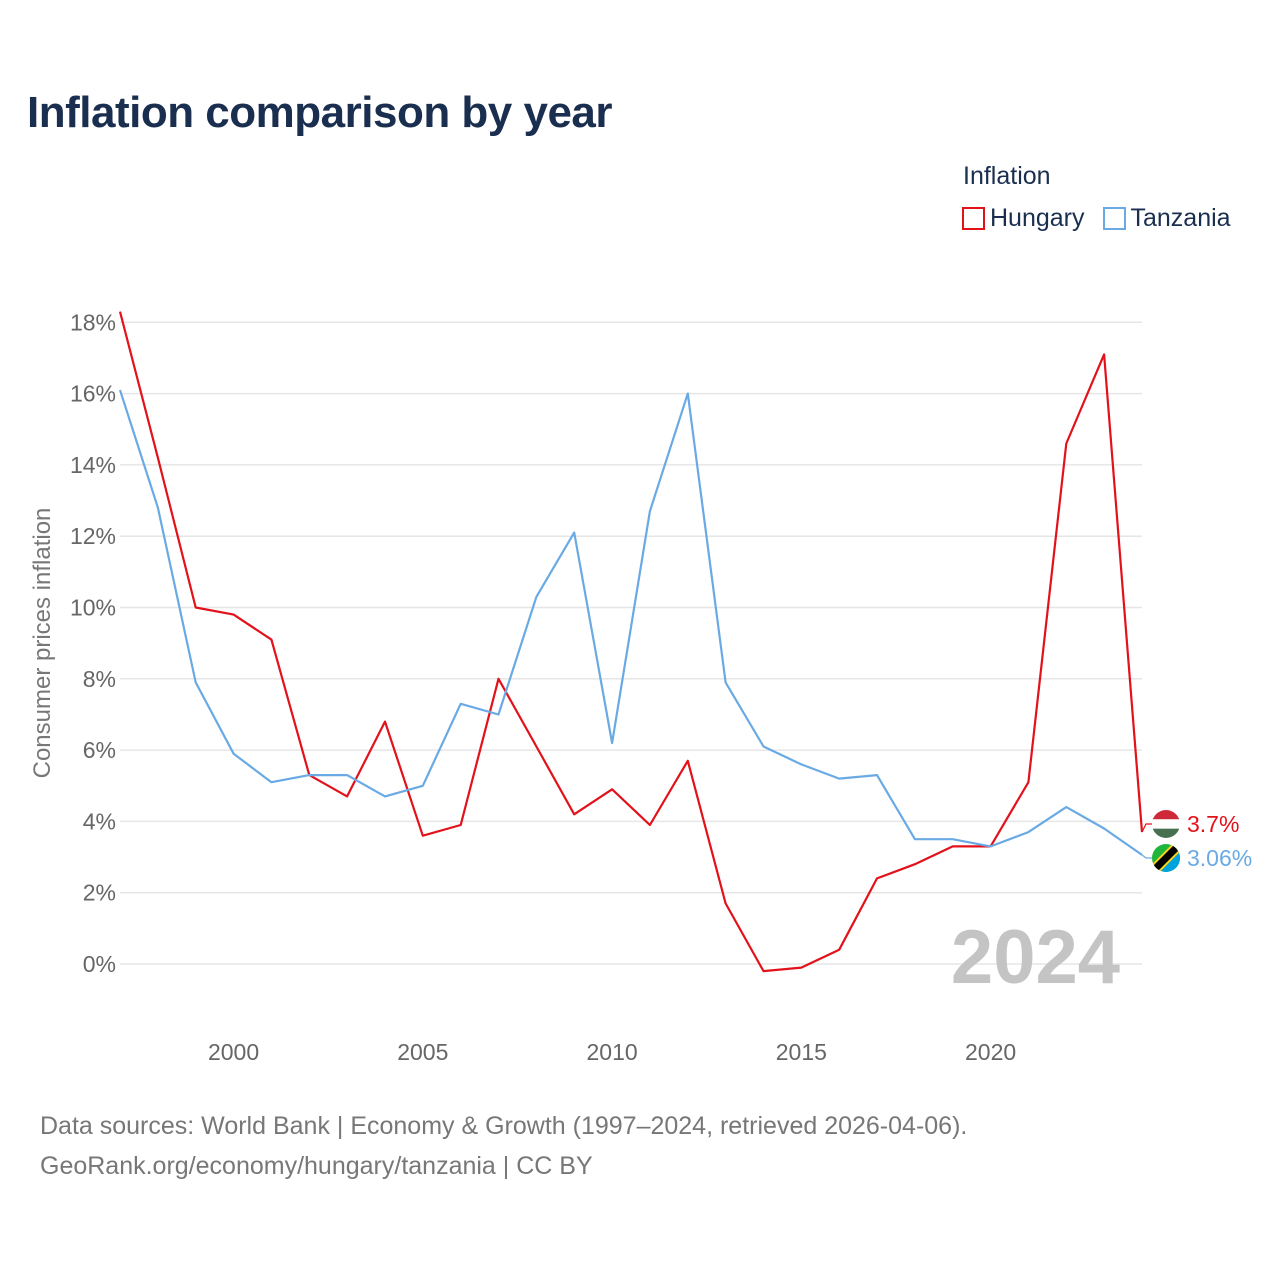  Describe the element at coordinates (1146, 856) in the screenshot. I see `end-connector-tanzania` at that location.